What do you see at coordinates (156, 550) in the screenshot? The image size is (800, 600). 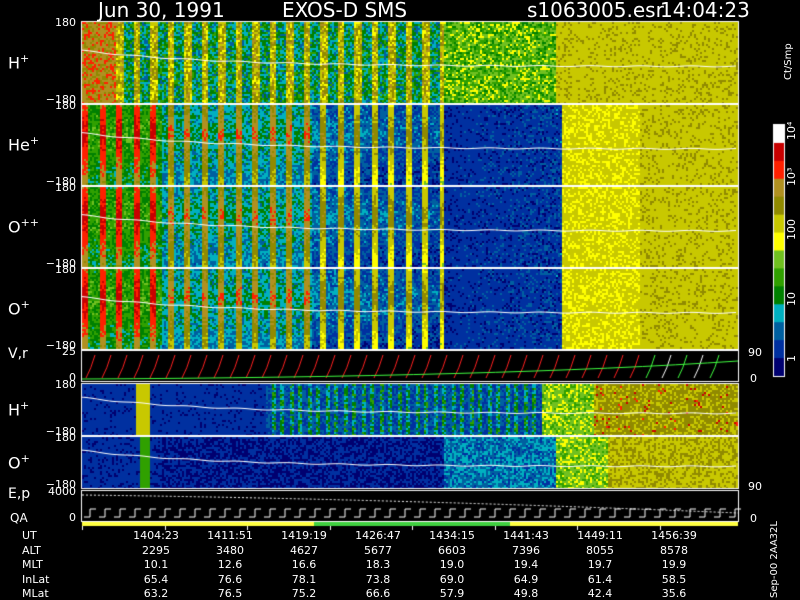 I see `table-cell: 2295` at bounding box center [156, 550].